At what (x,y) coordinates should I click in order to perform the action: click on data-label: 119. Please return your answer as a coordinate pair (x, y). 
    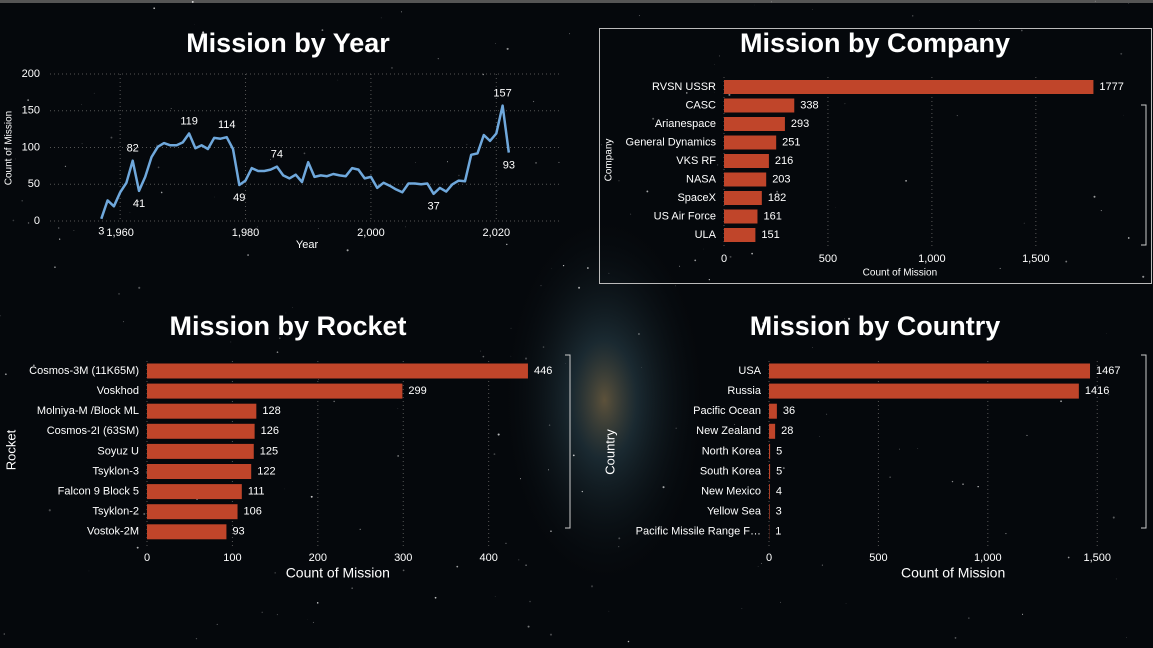
    Looking at the image, I should click on (189, 121).